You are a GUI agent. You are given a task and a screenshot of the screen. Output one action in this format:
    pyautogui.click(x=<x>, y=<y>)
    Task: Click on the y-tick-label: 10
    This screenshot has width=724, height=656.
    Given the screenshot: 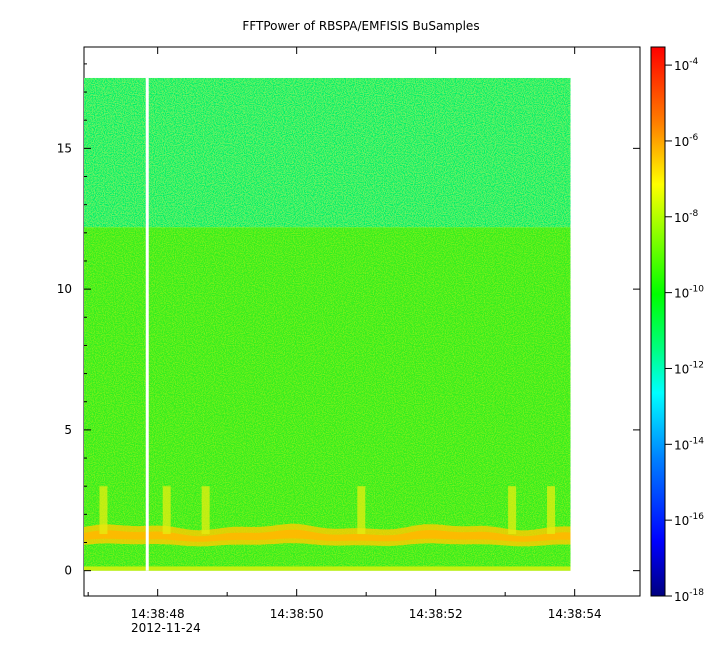 What is the action you would take?
    pyautogui.click(x=64, y=289)
    